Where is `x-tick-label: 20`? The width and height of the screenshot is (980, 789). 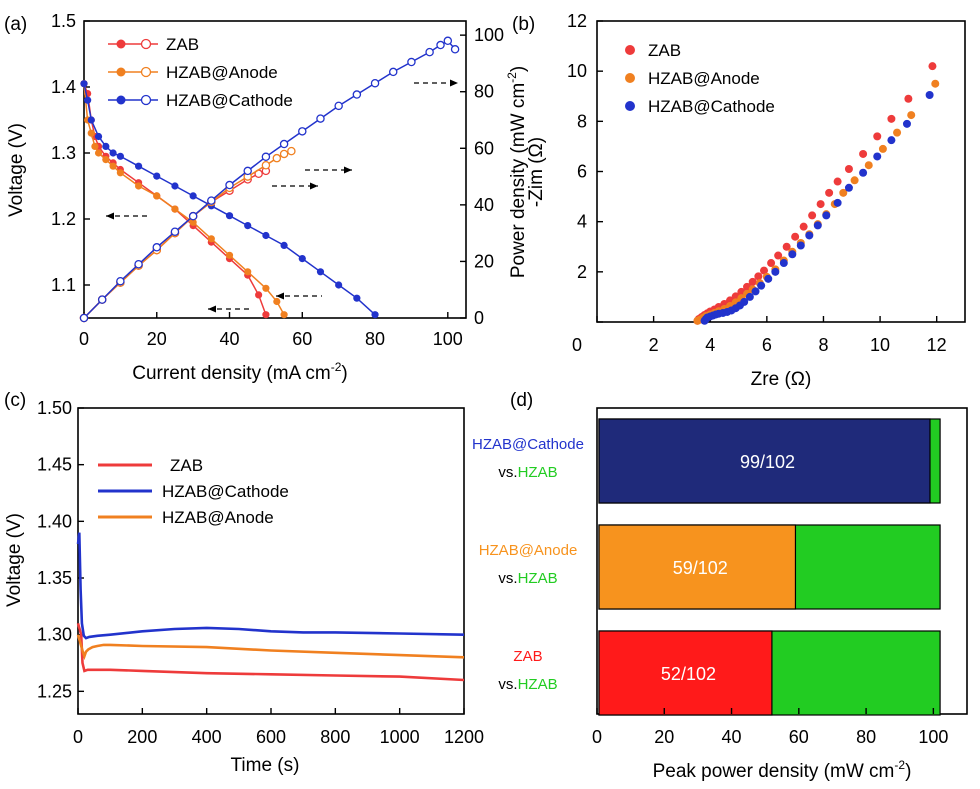 x-tick-label: 20 is located at coordinates (664, 737).